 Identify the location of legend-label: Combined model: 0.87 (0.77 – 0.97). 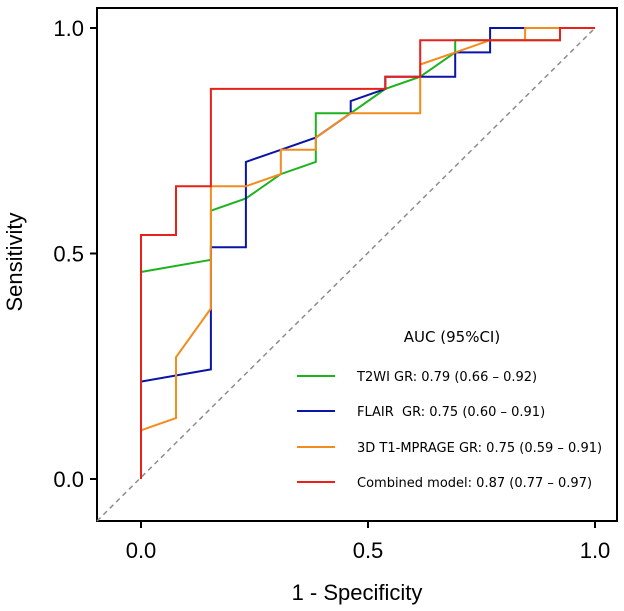
(474, 483).